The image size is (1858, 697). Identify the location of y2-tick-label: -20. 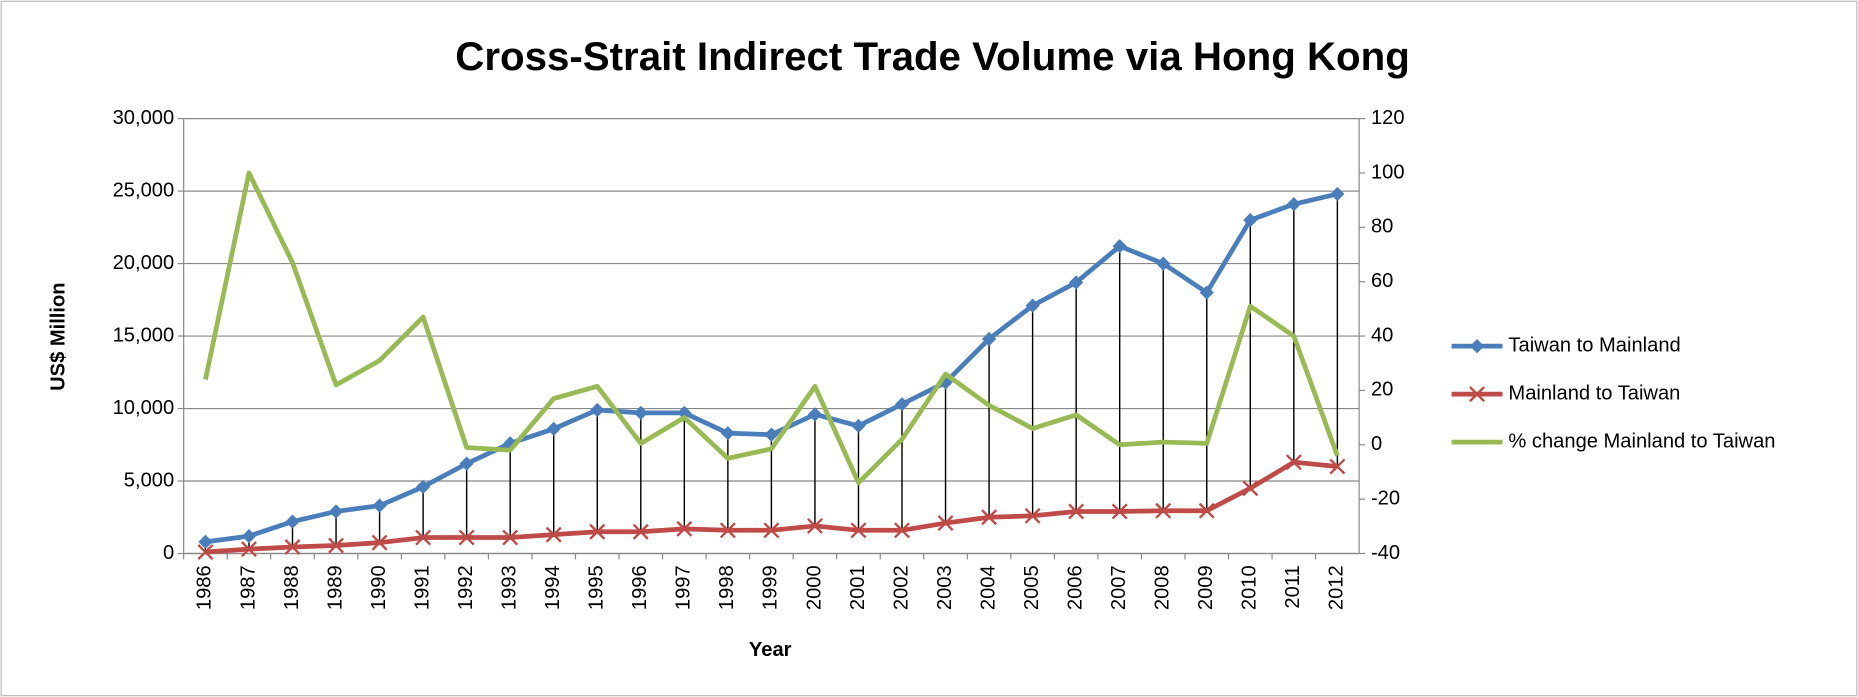
(1385, 498).